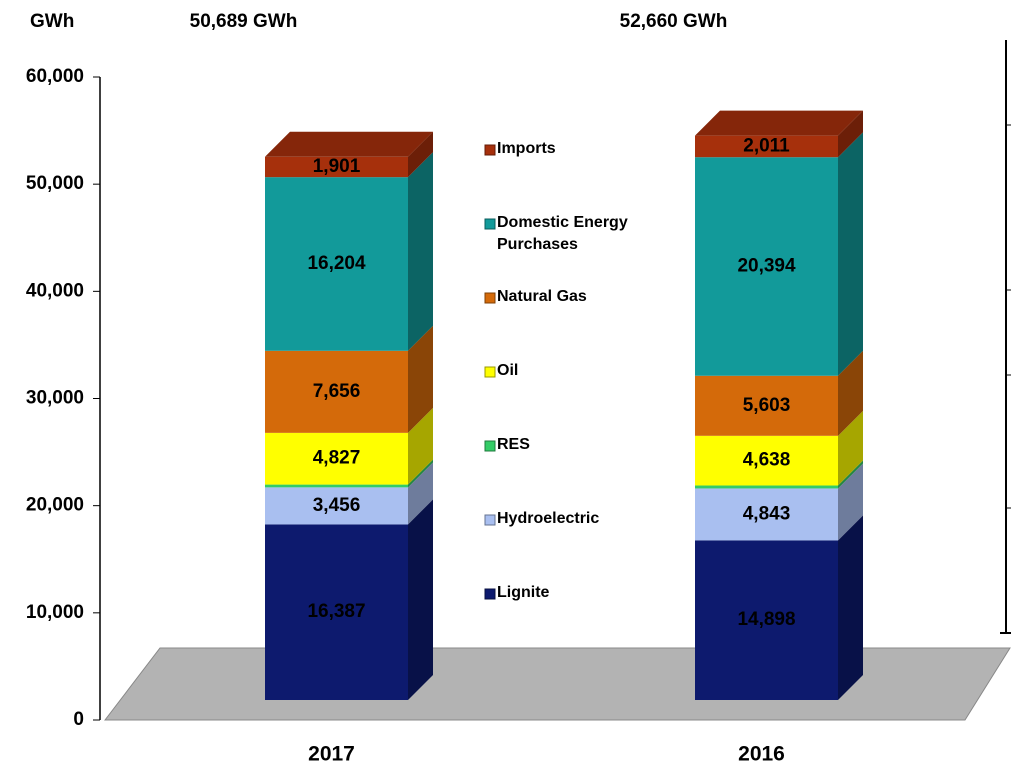 This screenshot has width=1011, height=771. I want to click on value-label: 7,656, so click(337, 391).